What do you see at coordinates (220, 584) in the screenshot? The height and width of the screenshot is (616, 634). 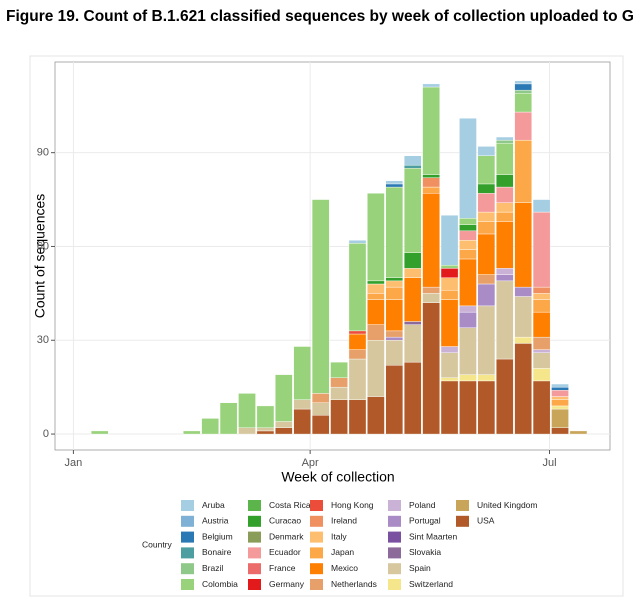 I see `legend-label: Colombia` at bounding box center [220, 584].